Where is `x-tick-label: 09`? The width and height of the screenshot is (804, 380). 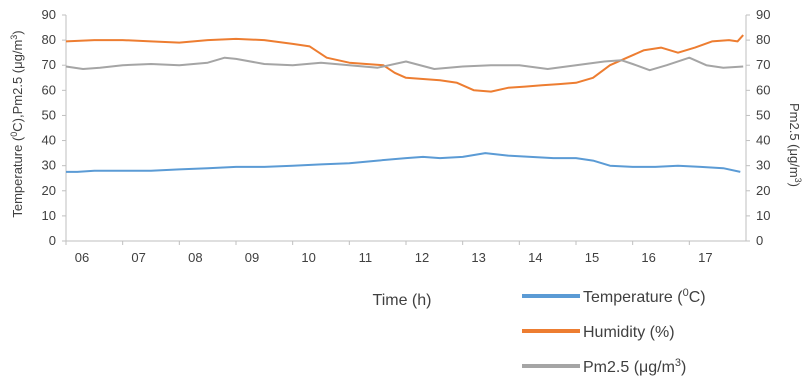
x-tick-label: 09 is located at coordinates (252, 257).